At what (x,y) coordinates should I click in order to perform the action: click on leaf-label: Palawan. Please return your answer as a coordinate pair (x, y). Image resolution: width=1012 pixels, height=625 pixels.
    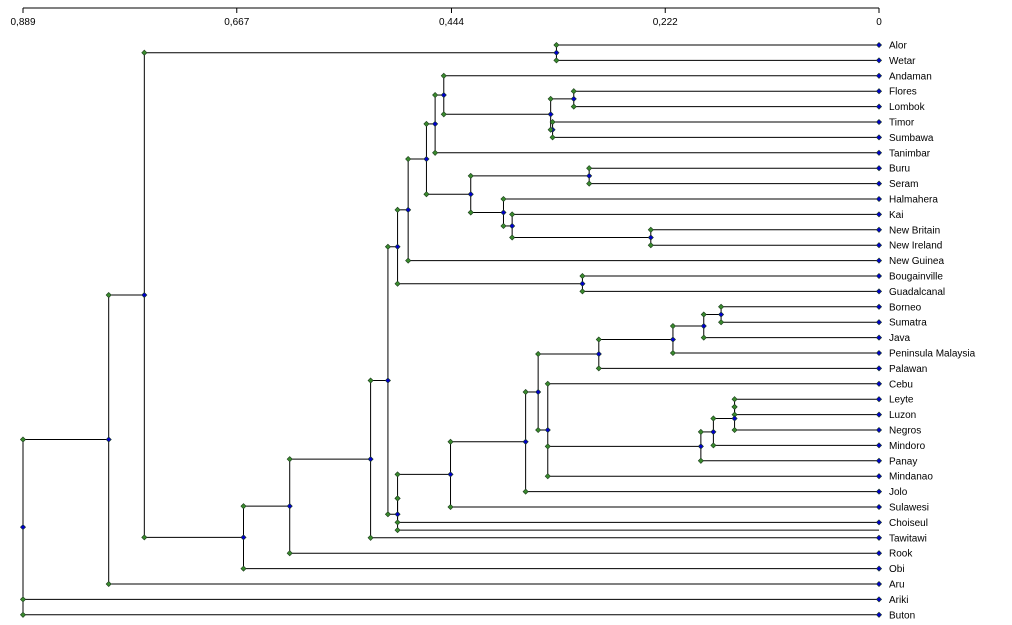
    Looking at the image, I should click on (908, 369).